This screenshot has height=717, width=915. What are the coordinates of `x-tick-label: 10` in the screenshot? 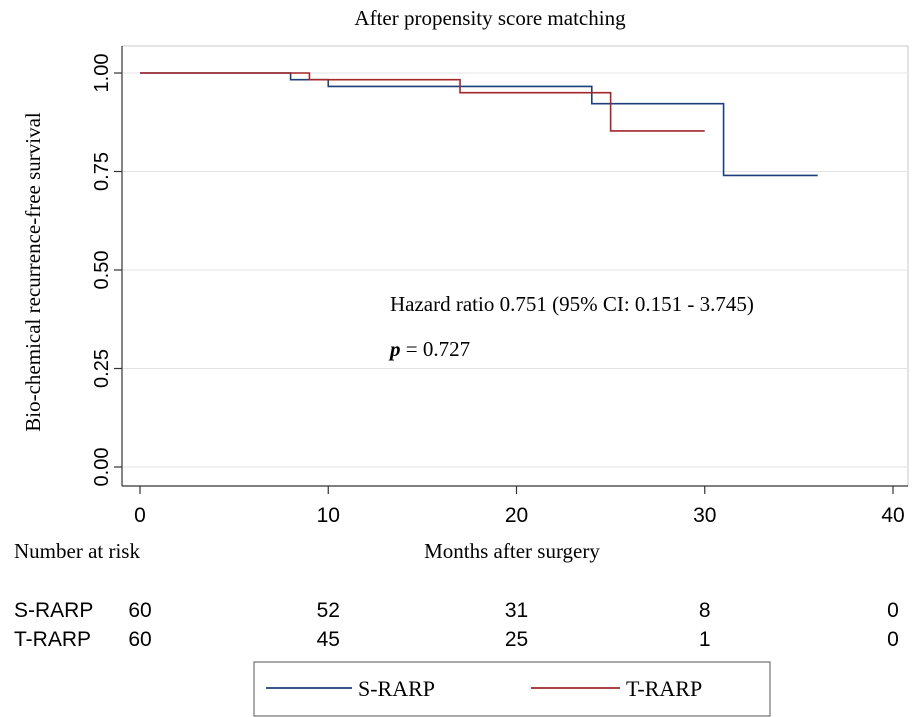 It's located at (328, 515).